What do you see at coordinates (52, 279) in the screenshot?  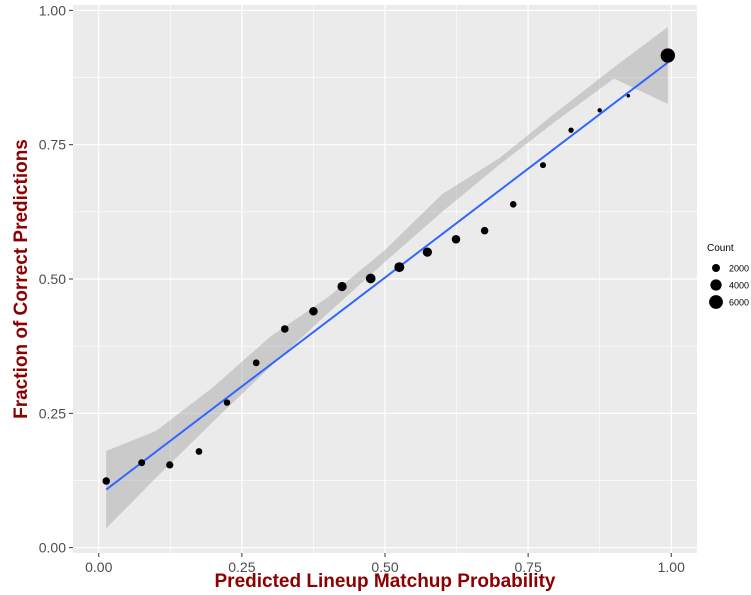 I see `y-tick-label: 0.50` at bounding box center [52, 279].